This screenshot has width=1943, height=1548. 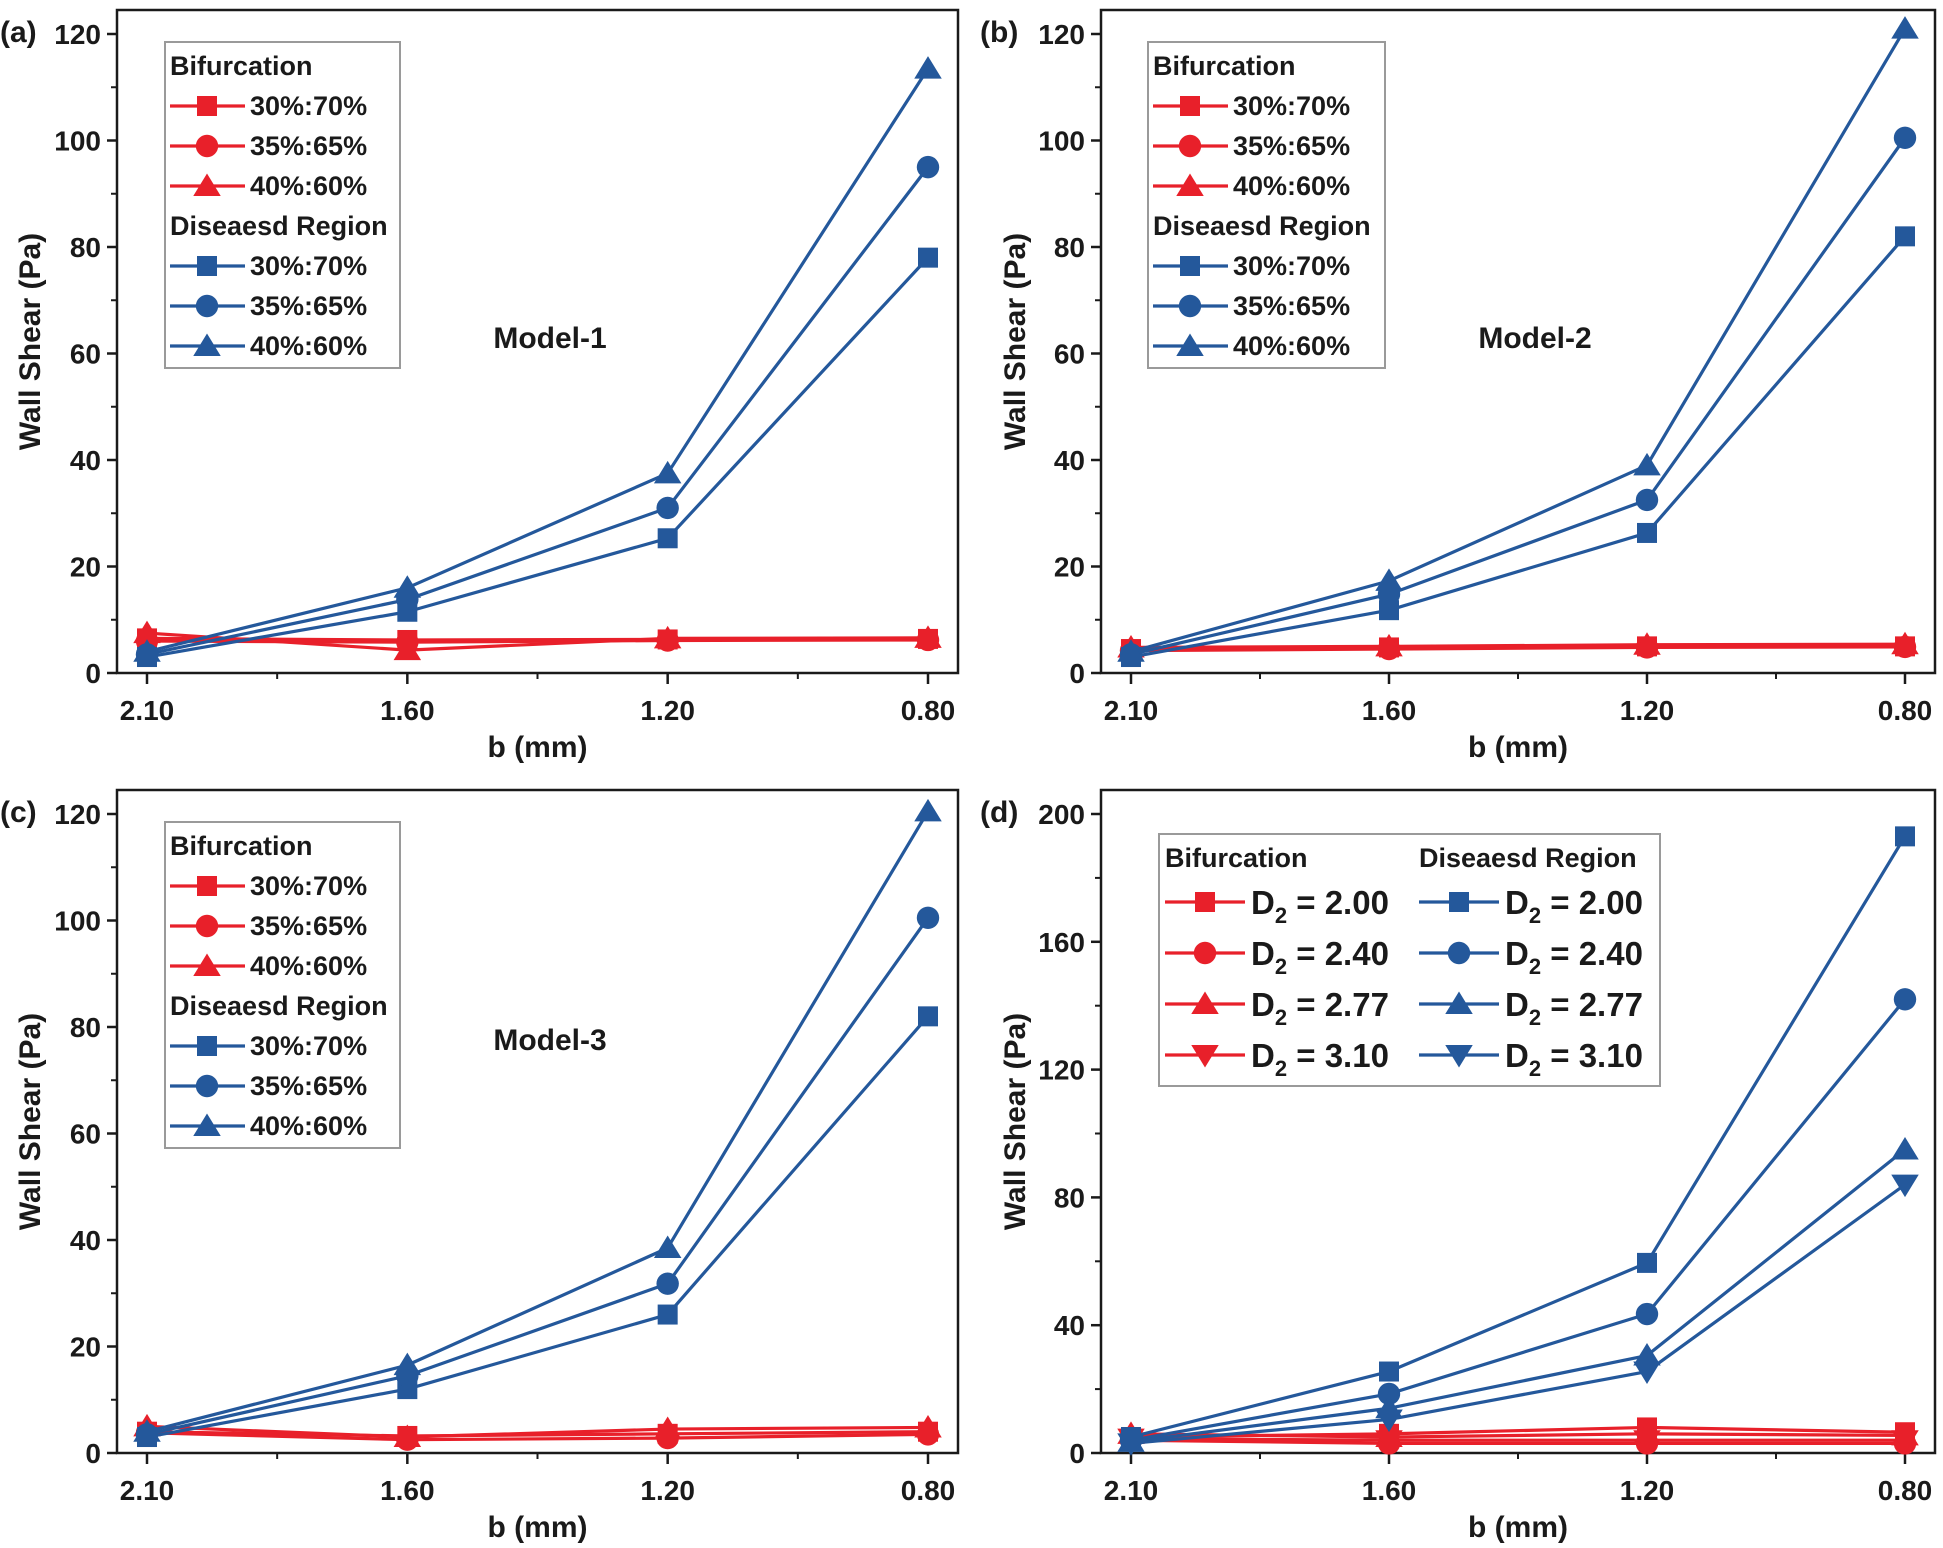 I want to click on x-tick-label: 0.80, so click(x=928, y=710).